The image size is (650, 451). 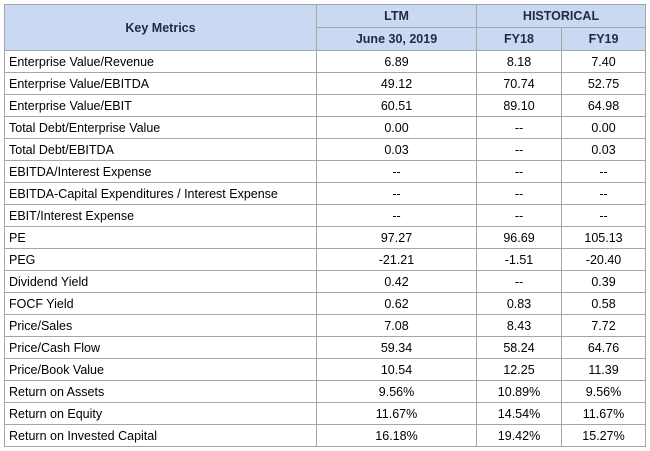 I want to click on fy19-value: 7.72, so click(x=603, y=325).